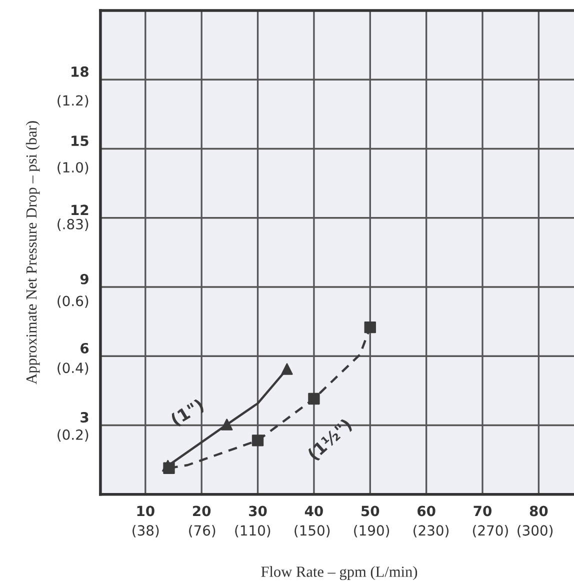  What do you see at coordinates (80, 141) in the screenshot?
I see `y-tick-label: 15` at bounding box center [80, 141].